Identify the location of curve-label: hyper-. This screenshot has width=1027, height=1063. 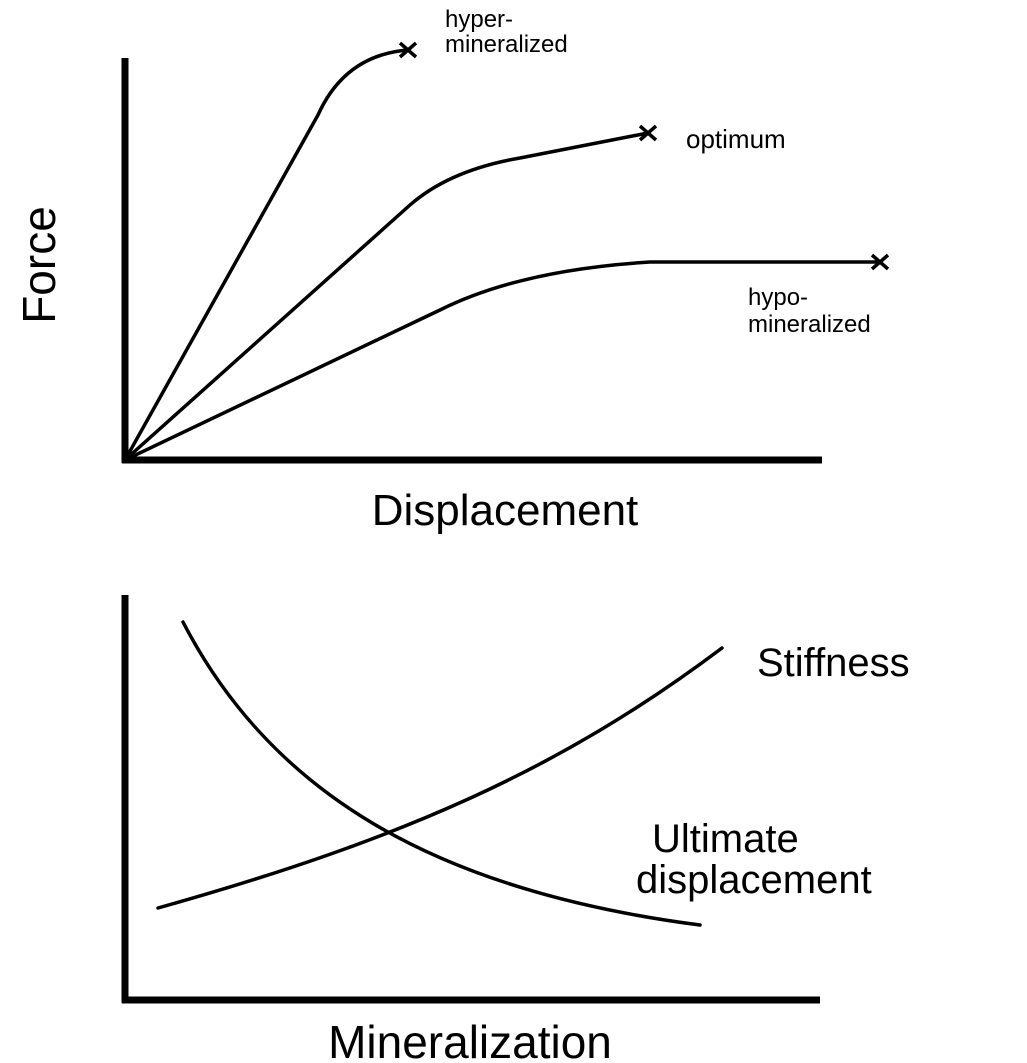
(479, 19).